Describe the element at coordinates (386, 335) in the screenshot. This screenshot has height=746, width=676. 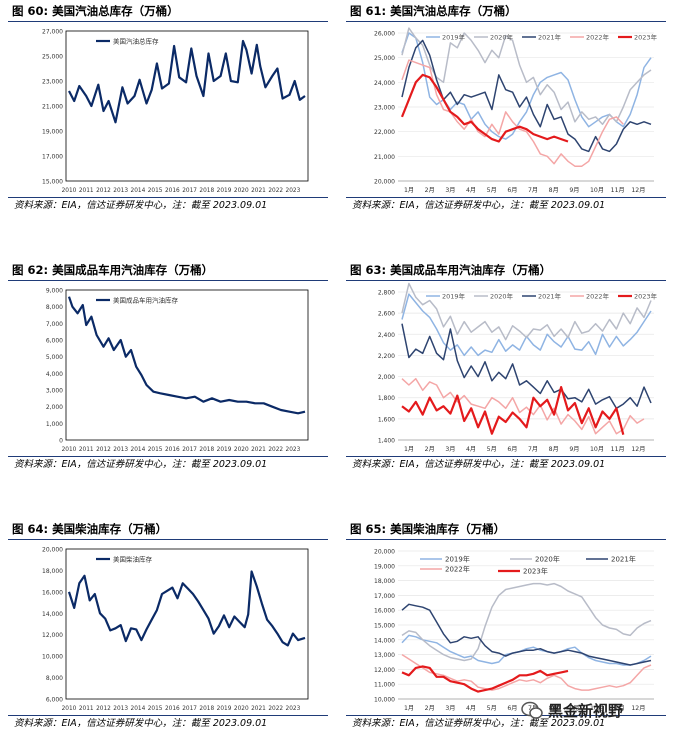
I see `y-tick-label: 2,400` at that location.